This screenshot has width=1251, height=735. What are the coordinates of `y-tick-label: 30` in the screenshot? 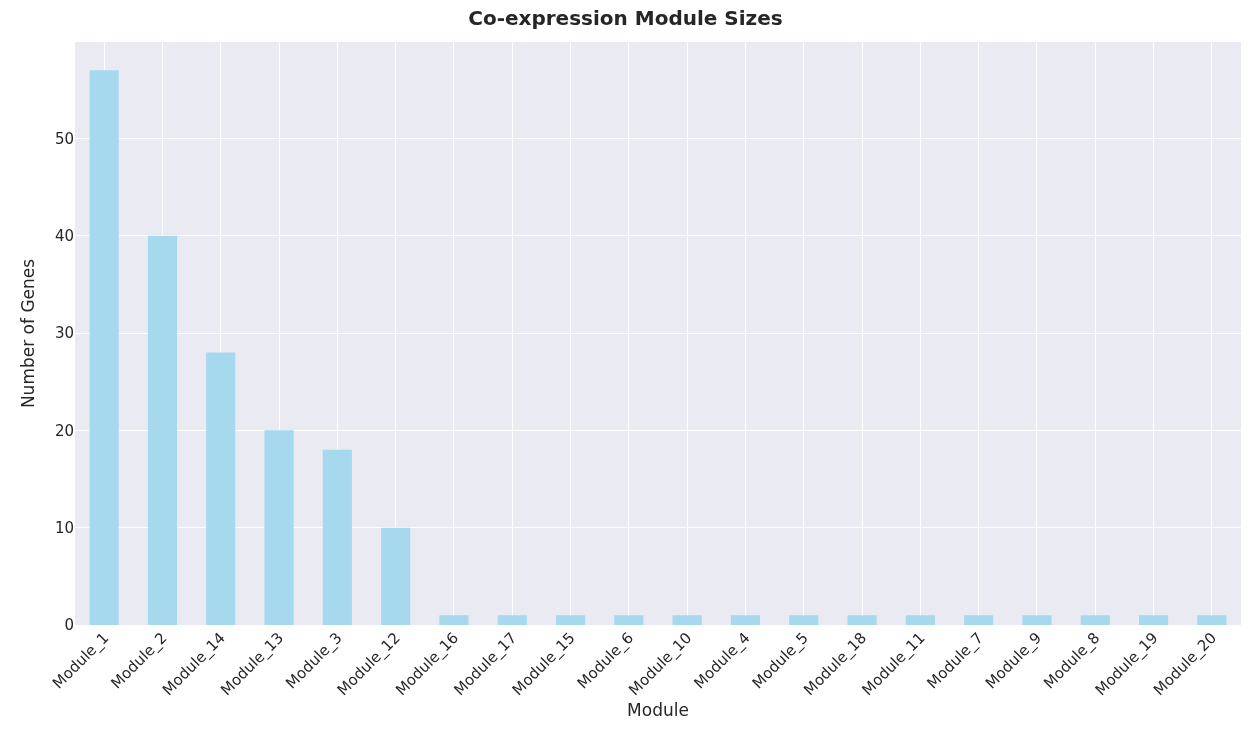 It's located at (64, 333).